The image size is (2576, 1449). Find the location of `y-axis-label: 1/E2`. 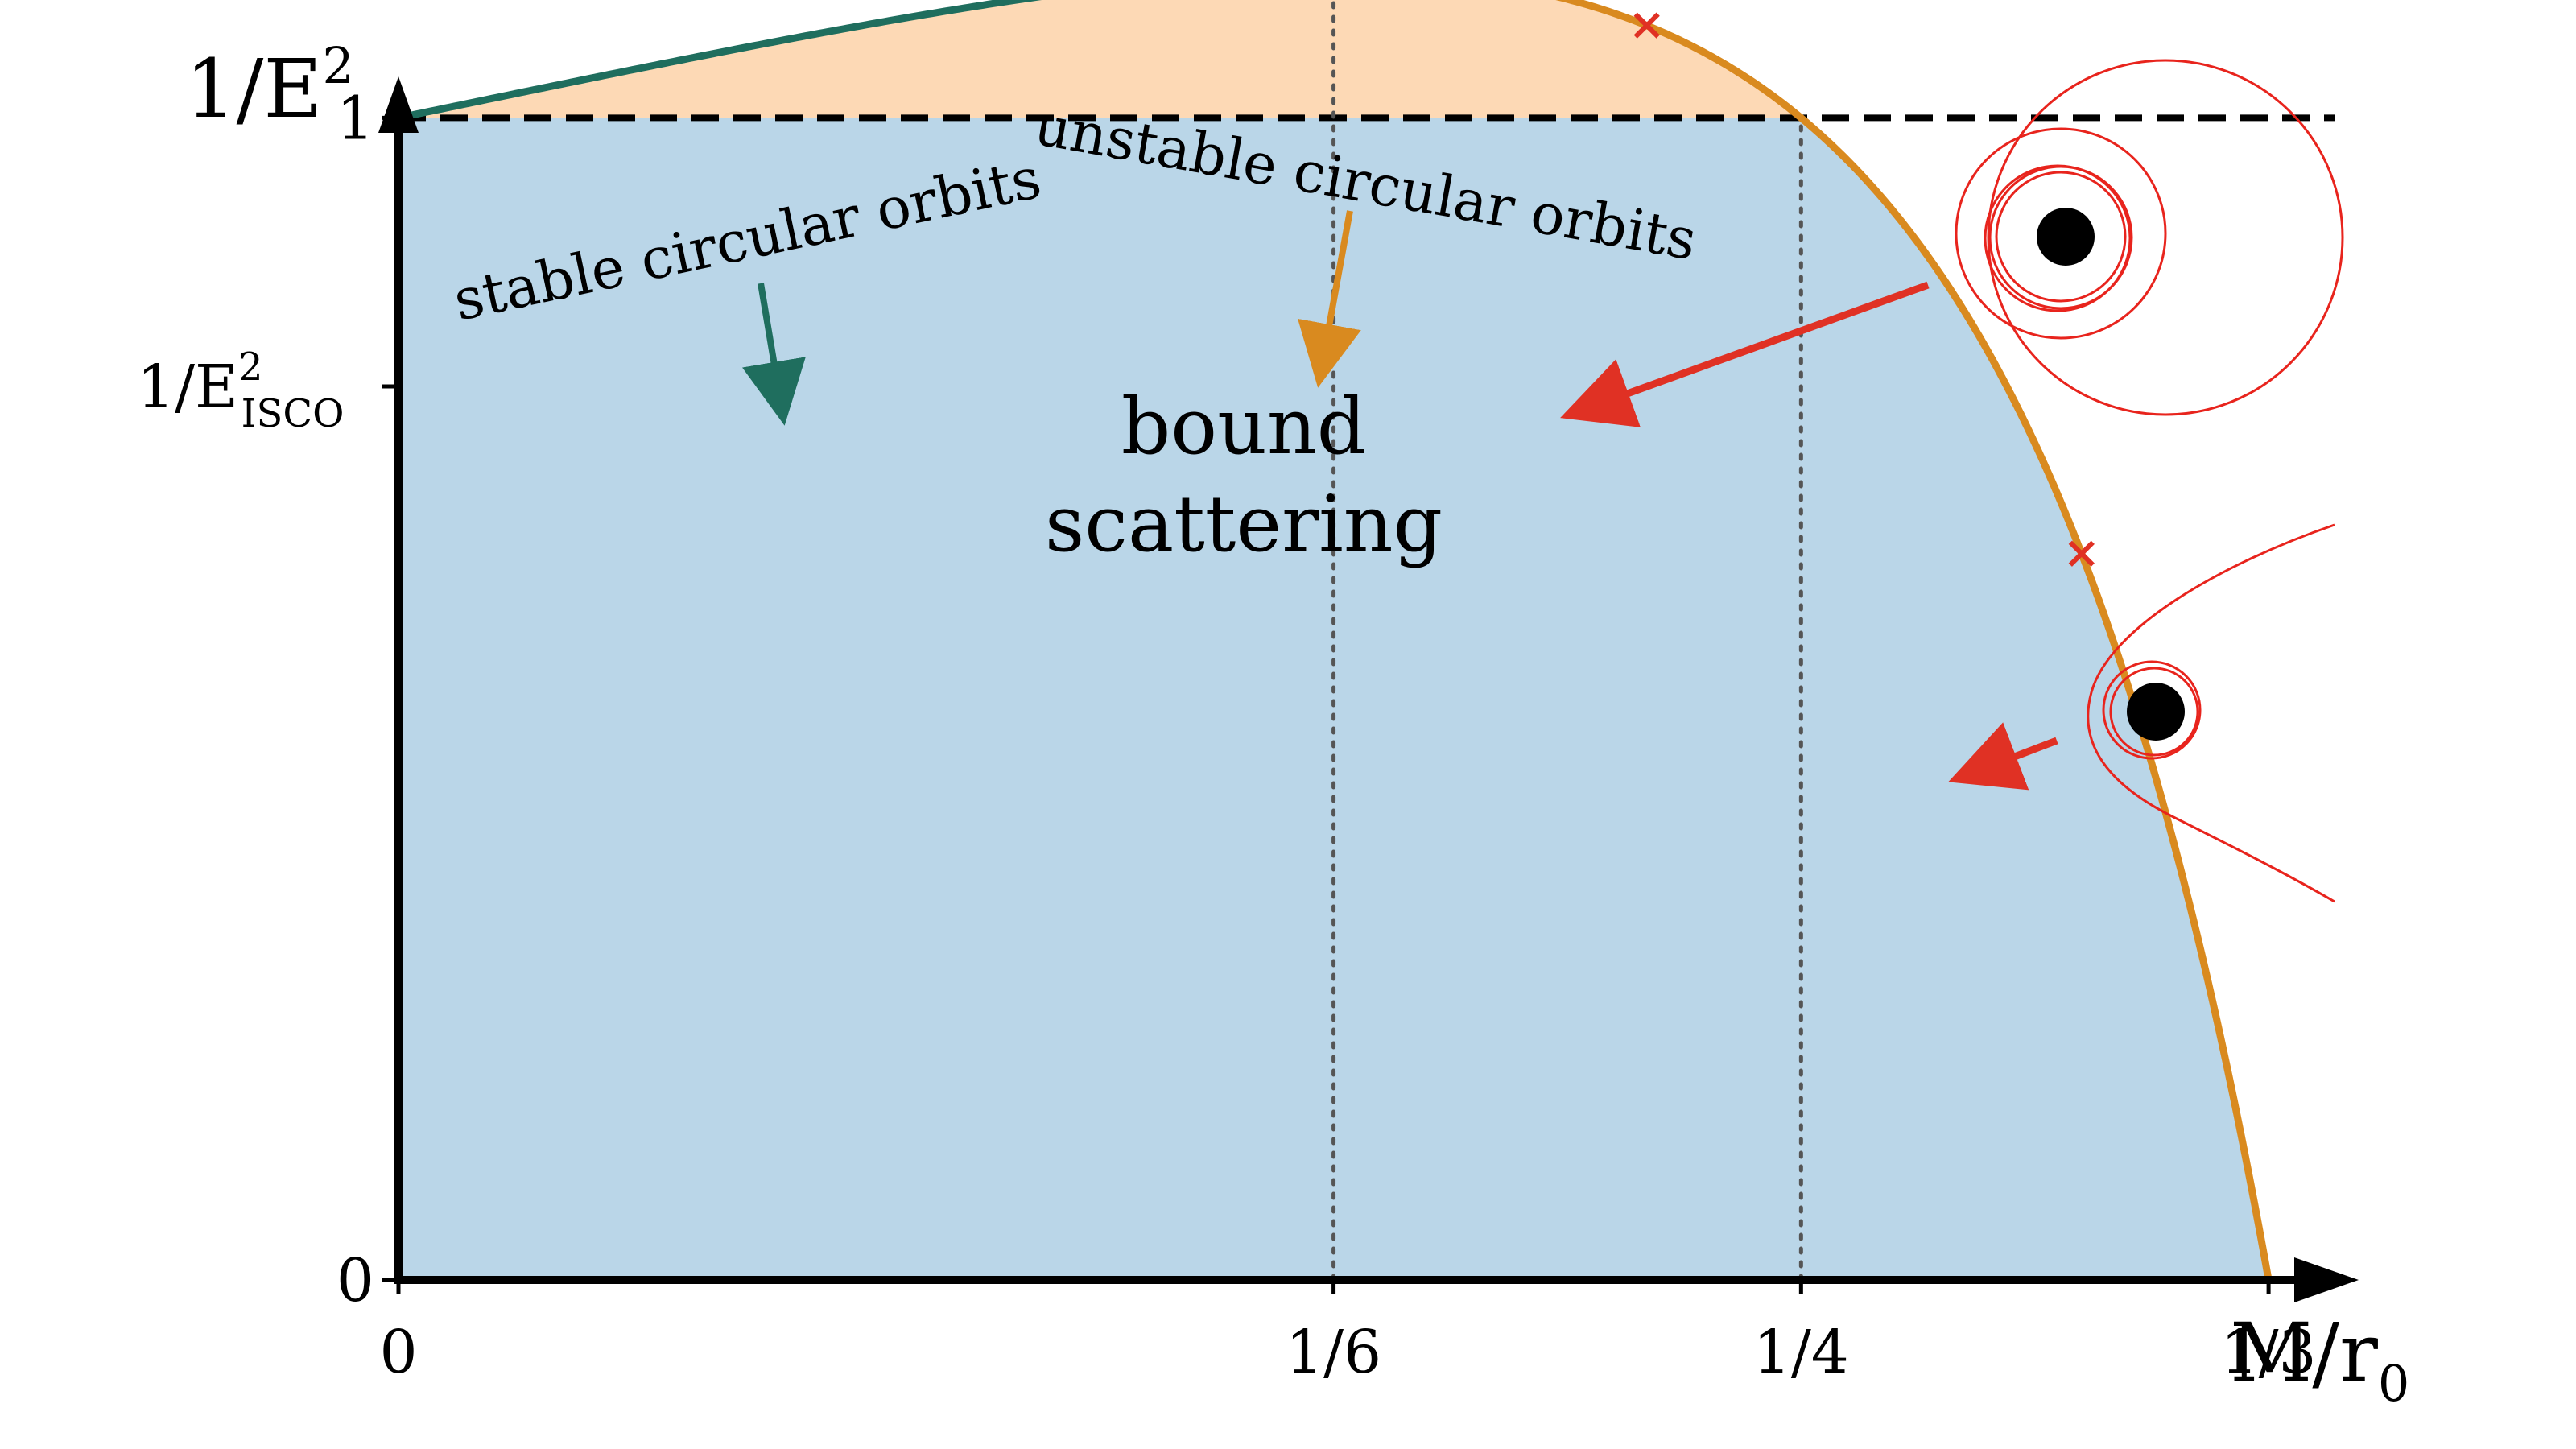

y-axis-label: 1/E2 is located at coordinates (269, 86).